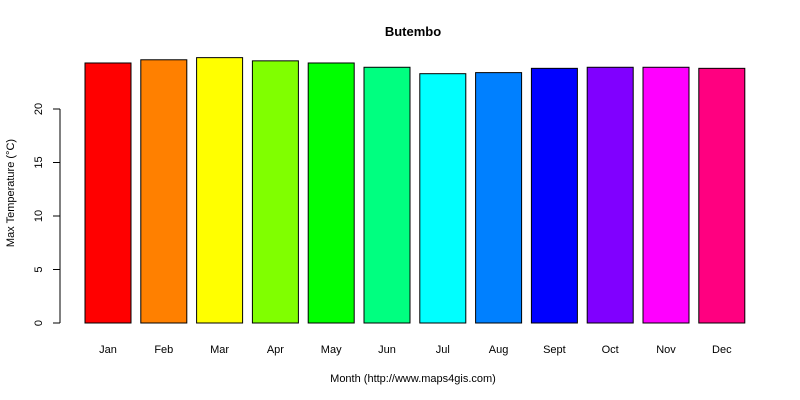  What do you see at coordinates (108, 193) in the screenshot?
I see `bar-jan` at bounding box center [108, 193].